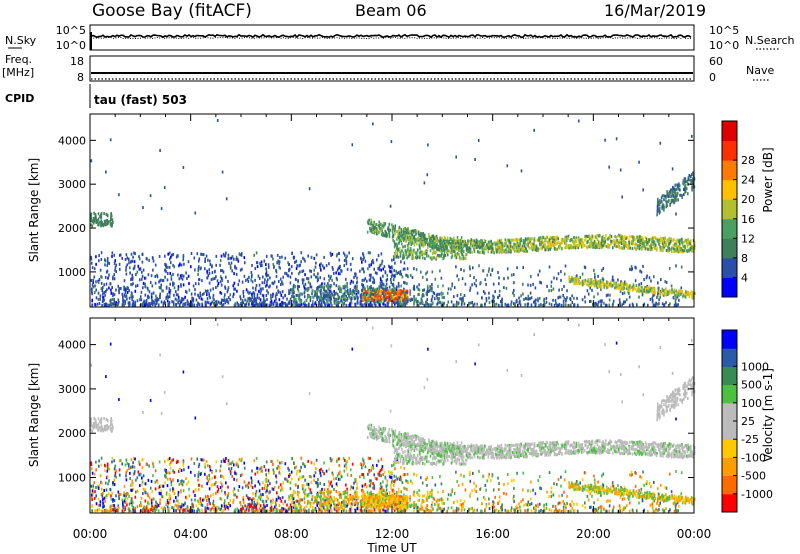 This screenshot has height=554, width=800. What do you see at coordinates (760, 70) in the screenshot?
I see `nave-label: Nave` at bounding box center [760, 70].